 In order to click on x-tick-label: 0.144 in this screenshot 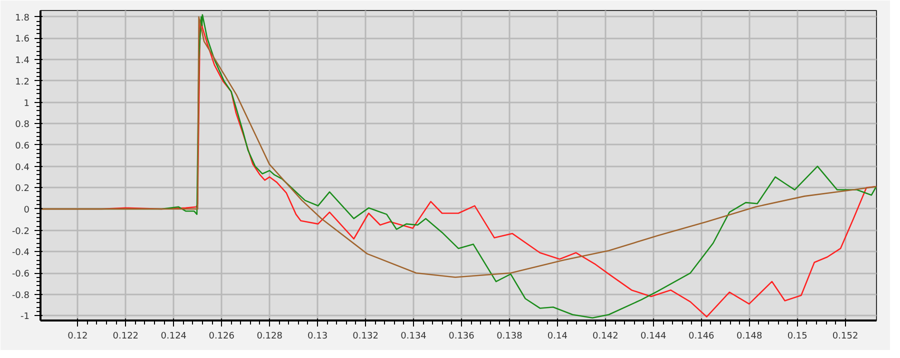, I will do `click(653, 337)`.